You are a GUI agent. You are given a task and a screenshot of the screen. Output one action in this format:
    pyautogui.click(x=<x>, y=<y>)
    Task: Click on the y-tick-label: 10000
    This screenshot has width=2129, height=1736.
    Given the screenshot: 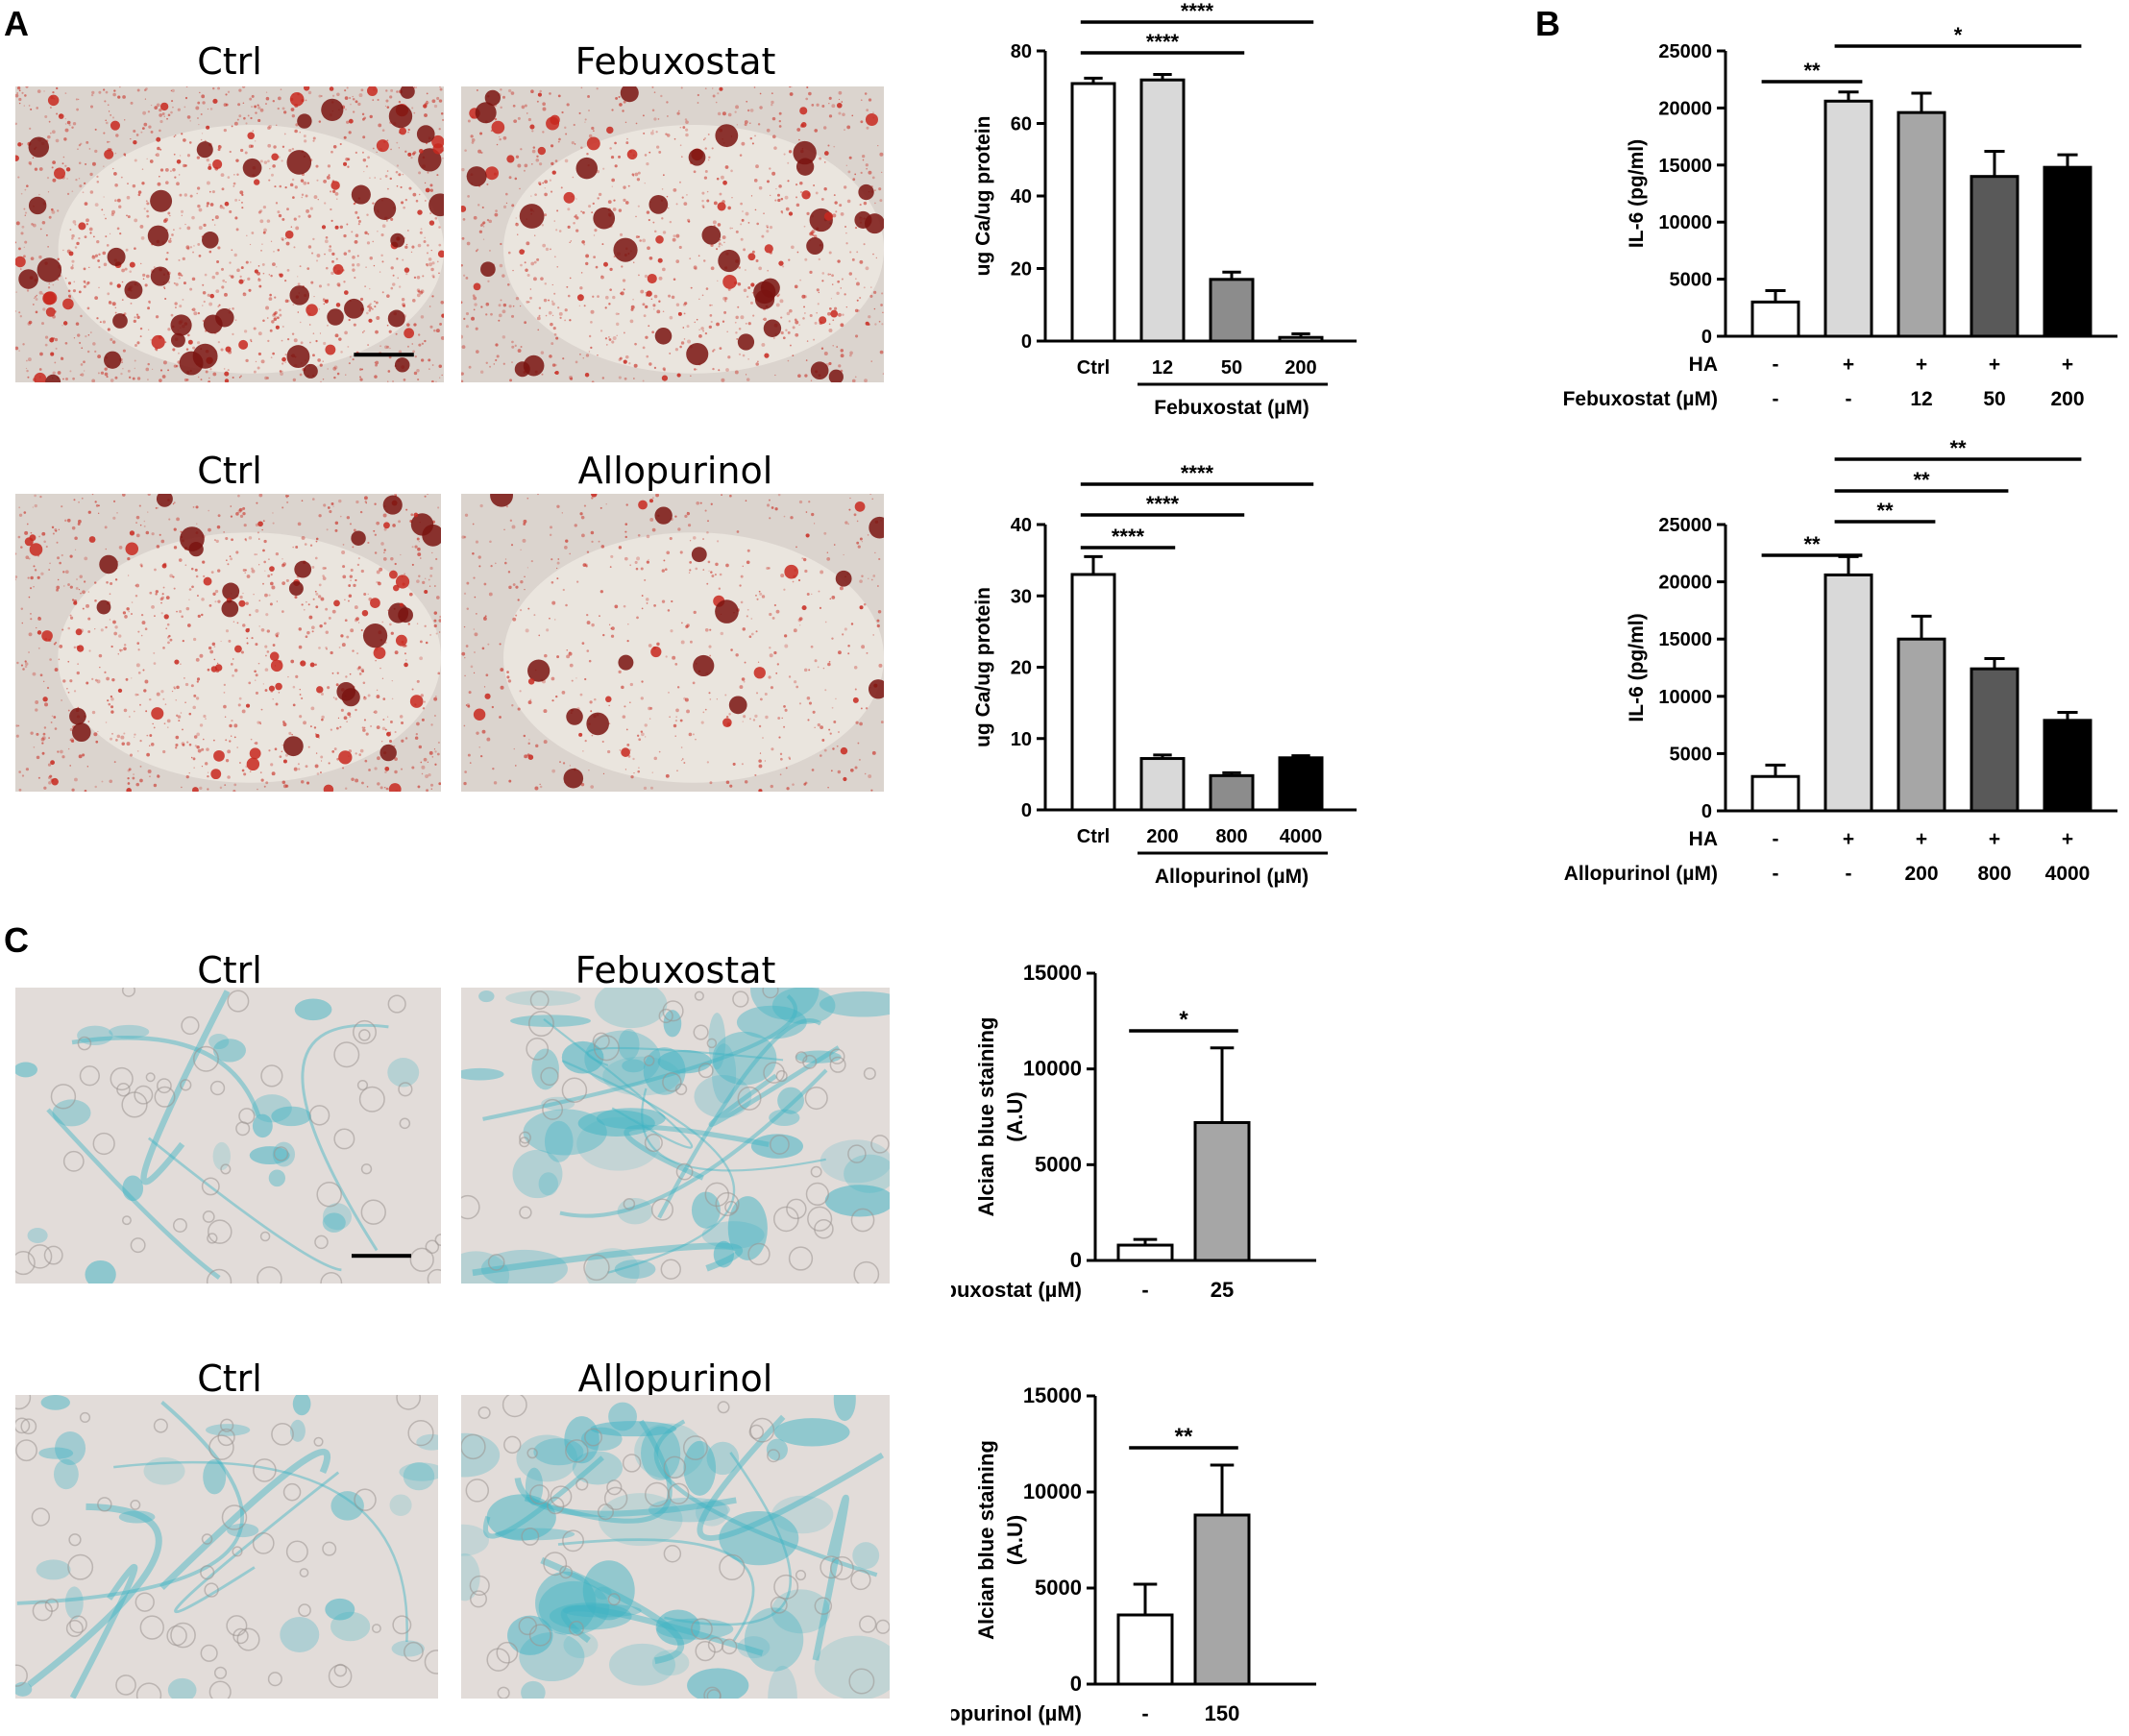 What is the action you would take?
    pyautogui.click(x=1685, y=697)
    